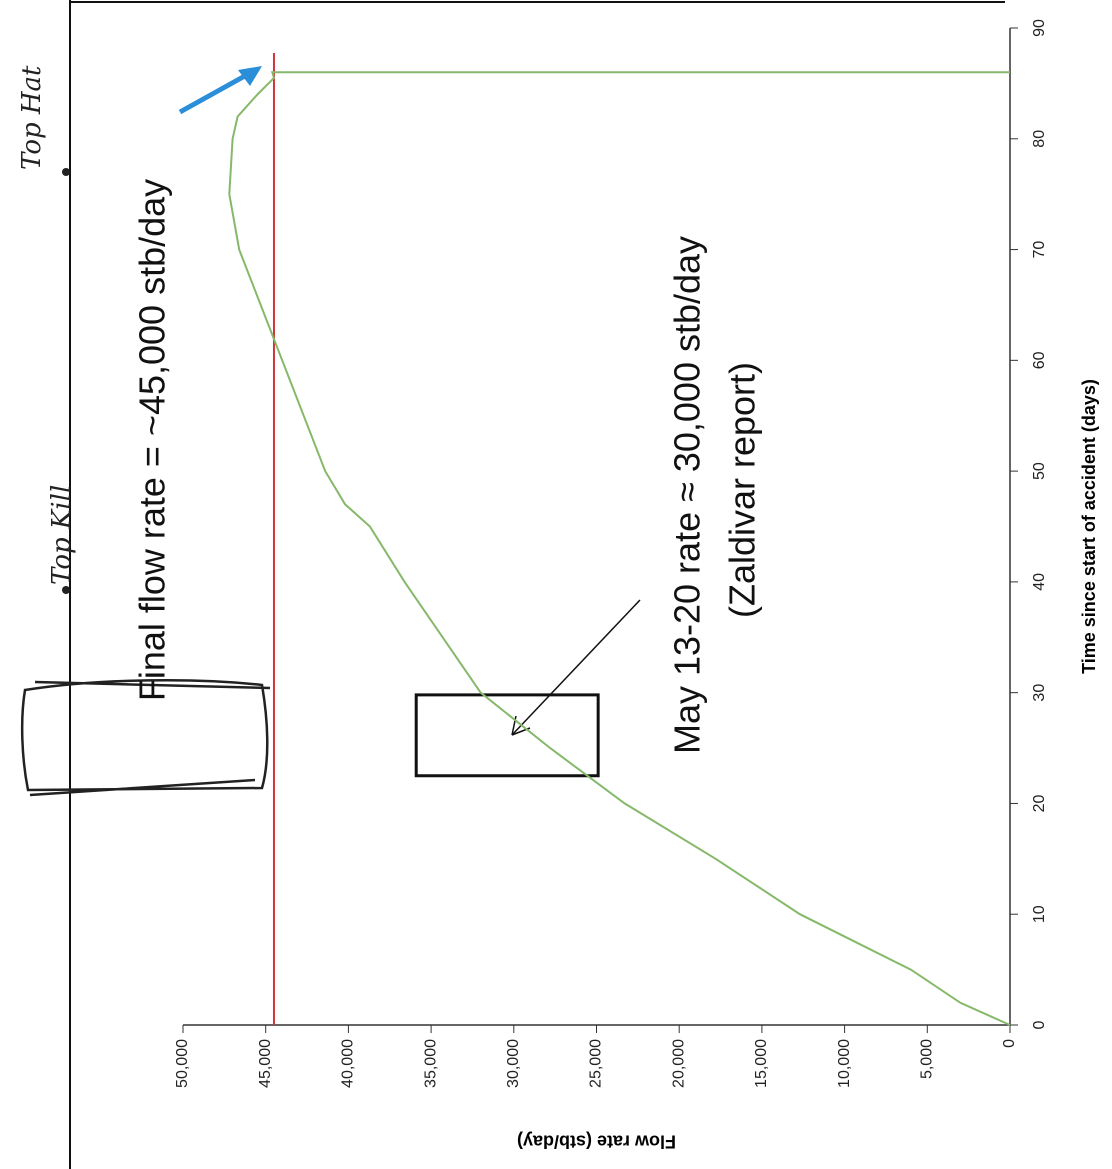 This screenshot has width=1112, height=1169. Describe the element at coordinates (250, 76) in the screenshot. I see `blue-arrow-head` at that location.